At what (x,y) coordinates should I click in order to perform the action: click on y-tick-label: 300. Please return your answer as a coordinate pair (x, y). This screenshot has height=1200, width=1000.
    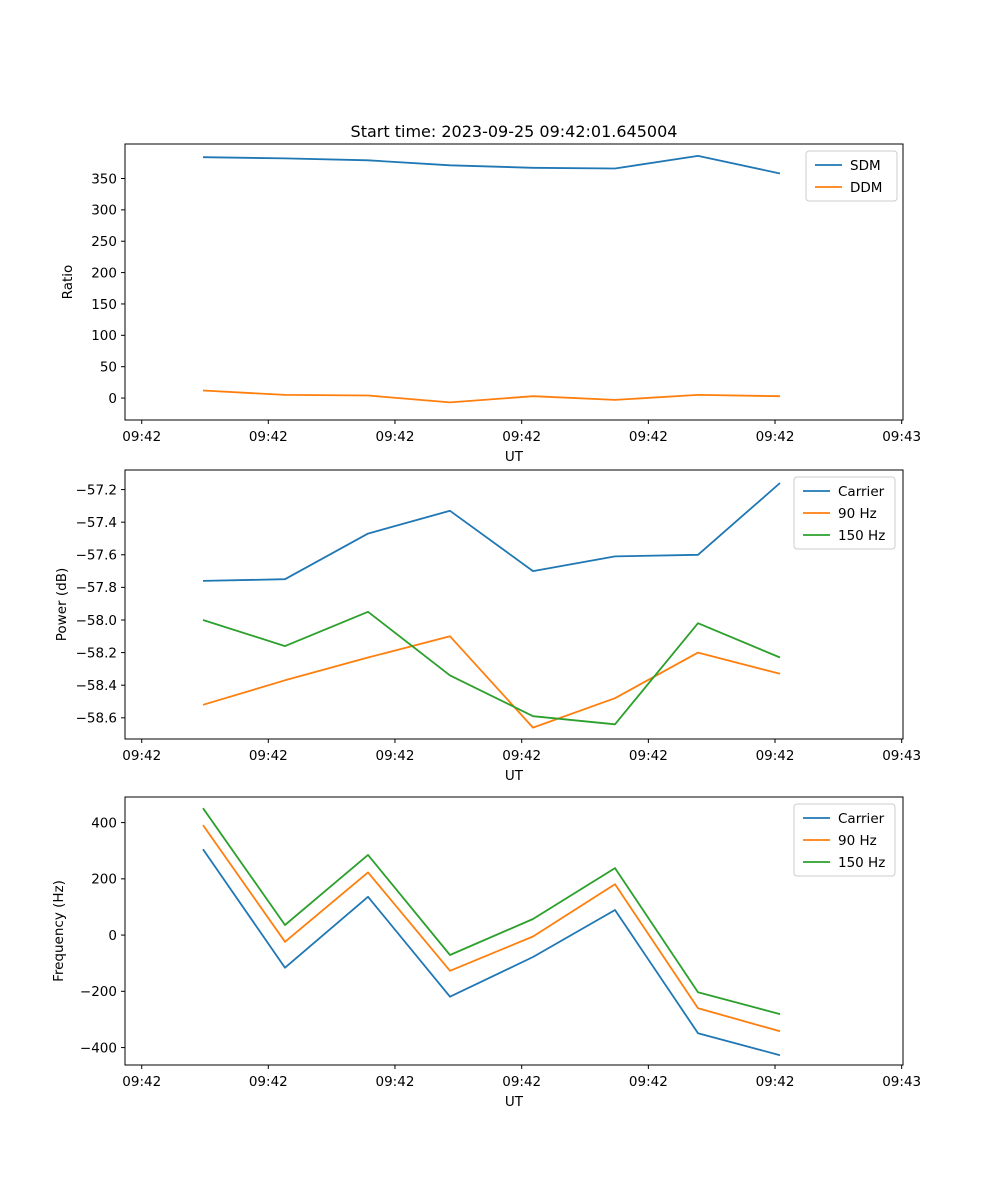
    Looking at the image, I should click on (104, 211).